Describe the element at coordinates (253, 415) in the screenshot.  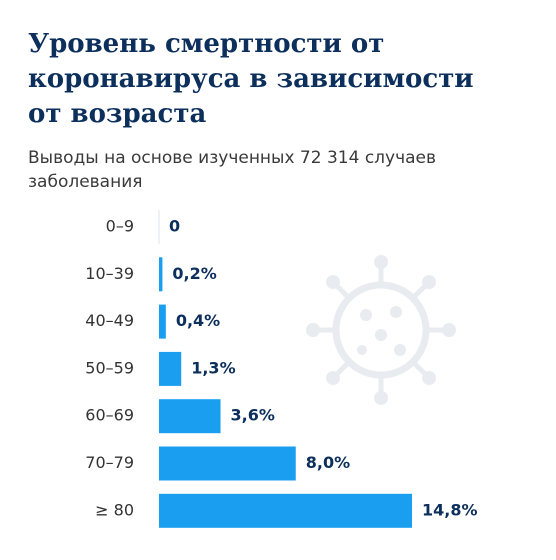
I see `value-label: 3,6%` at that location.